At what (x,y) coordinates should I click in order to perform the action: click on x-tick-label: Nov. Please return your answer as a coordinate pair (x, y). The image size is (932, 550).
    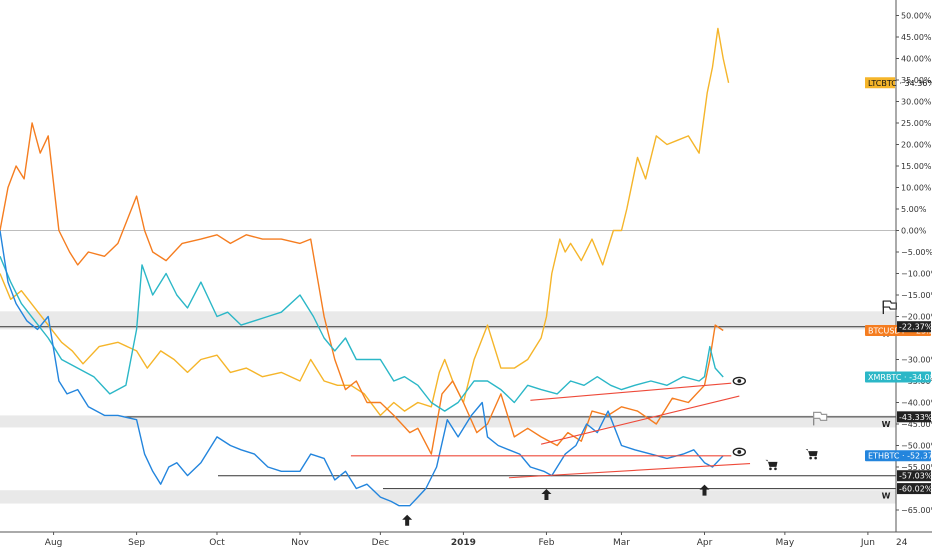
    Looking at the image, I should click on (300, 543).